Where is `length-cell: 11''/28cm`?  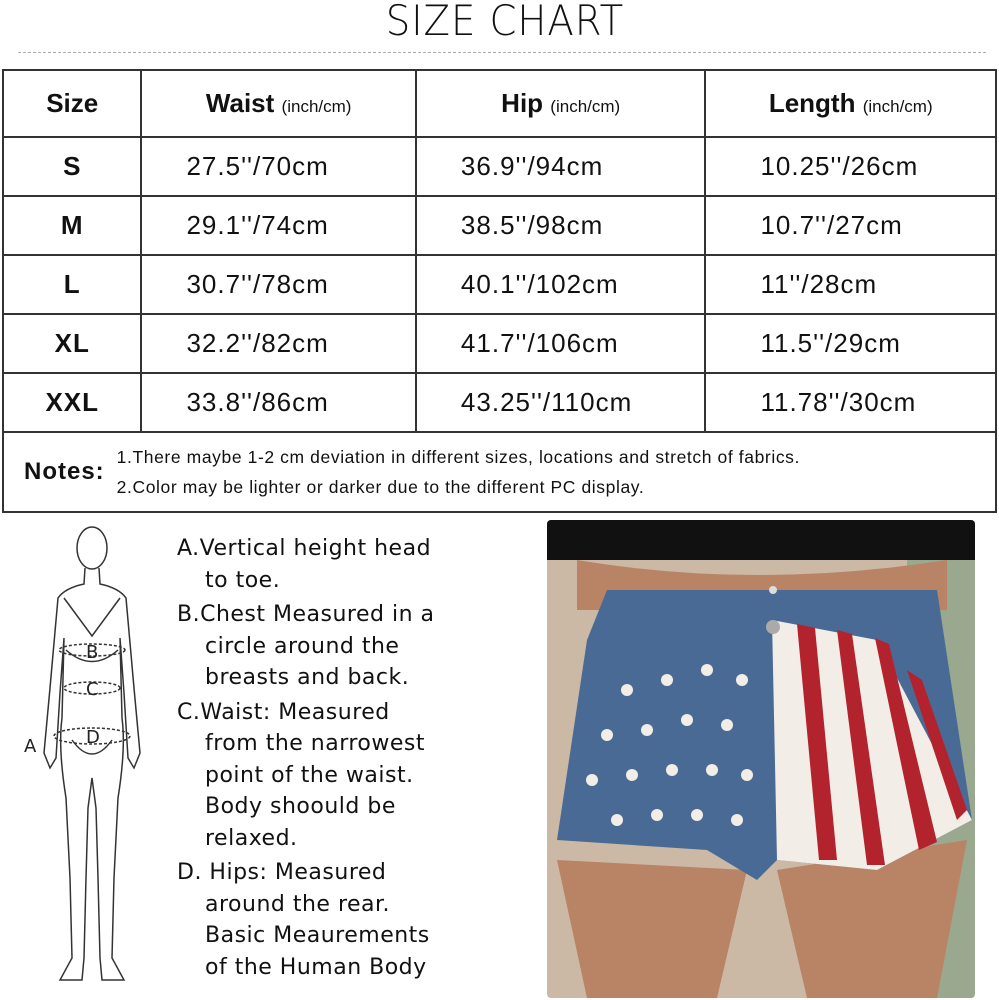 length-cell: 11''/28cm is located at coordinates (850, 284).